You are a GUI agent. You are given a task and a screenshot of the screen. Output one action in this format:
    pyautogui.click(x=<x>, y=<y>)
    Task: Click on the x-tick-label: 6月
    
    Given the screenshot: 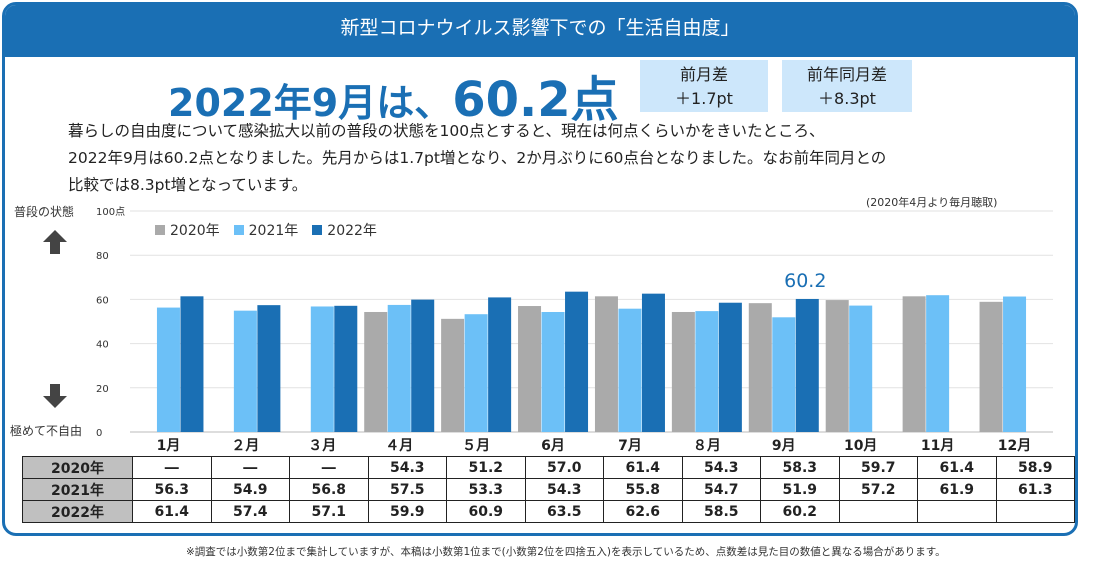 What is the action you would take?
    pyautogui.click(x=553, y=446)
    